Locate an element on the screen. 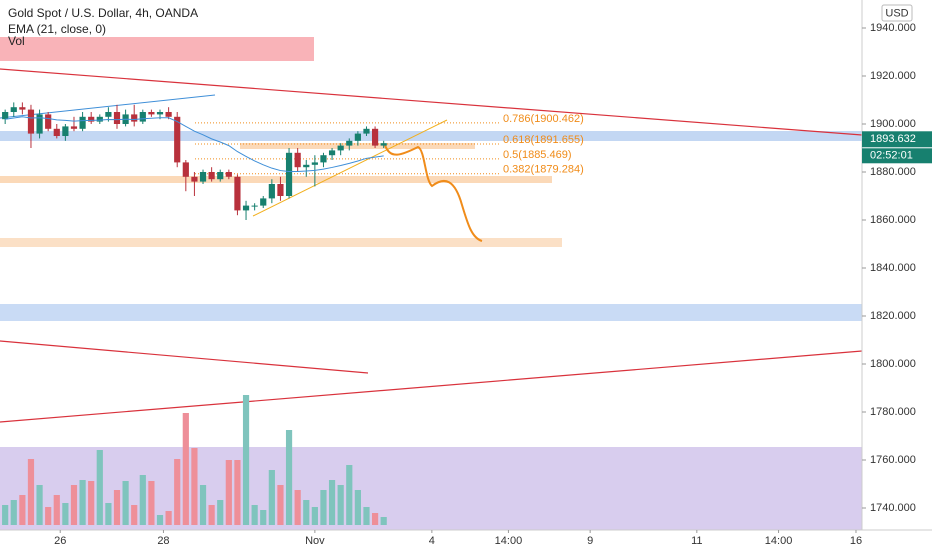  support-zone is located at coordinates (276, 179).